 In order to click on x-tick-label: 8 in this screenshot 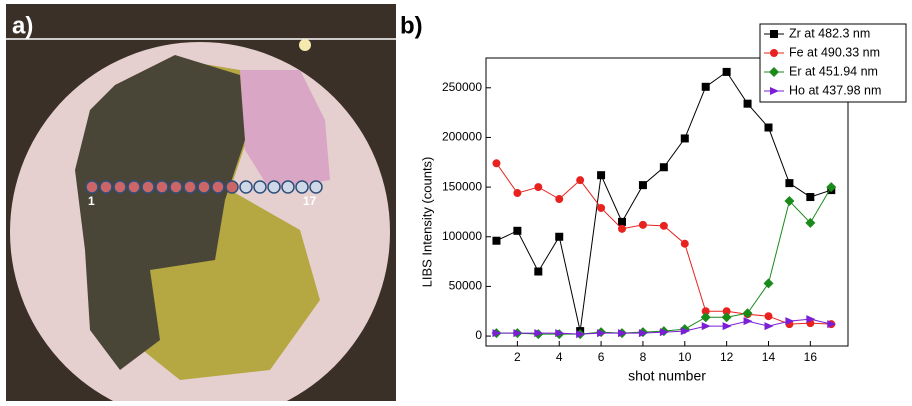, I will do `click(643, 357)`.